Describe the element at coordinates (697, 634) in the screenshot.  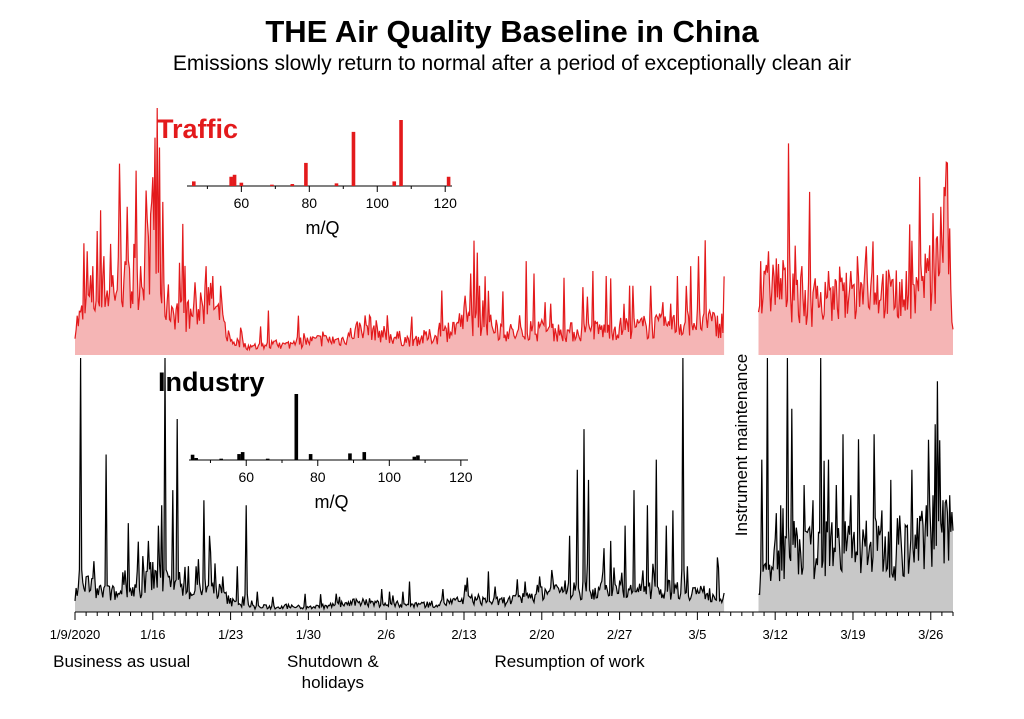
I see `x-tick-label: 3/5` at that location.